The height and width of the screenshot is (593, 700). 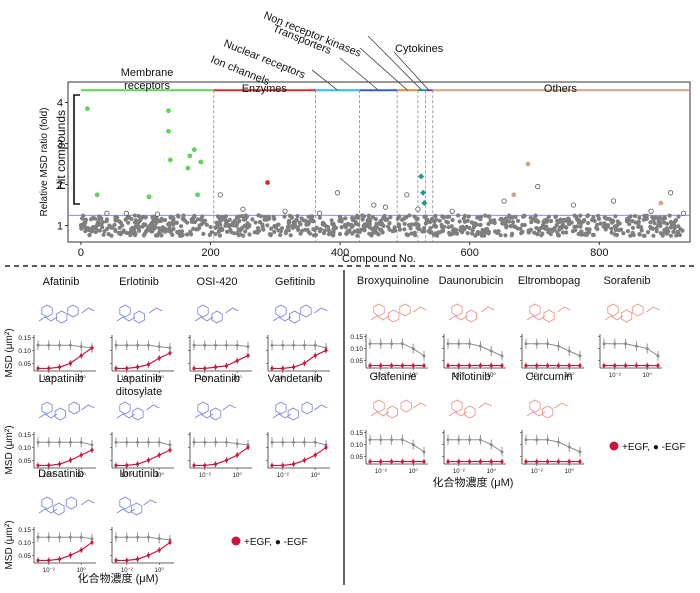 I want to click on panel-y-tick-label: 0.15, so click(x=24, y=435).